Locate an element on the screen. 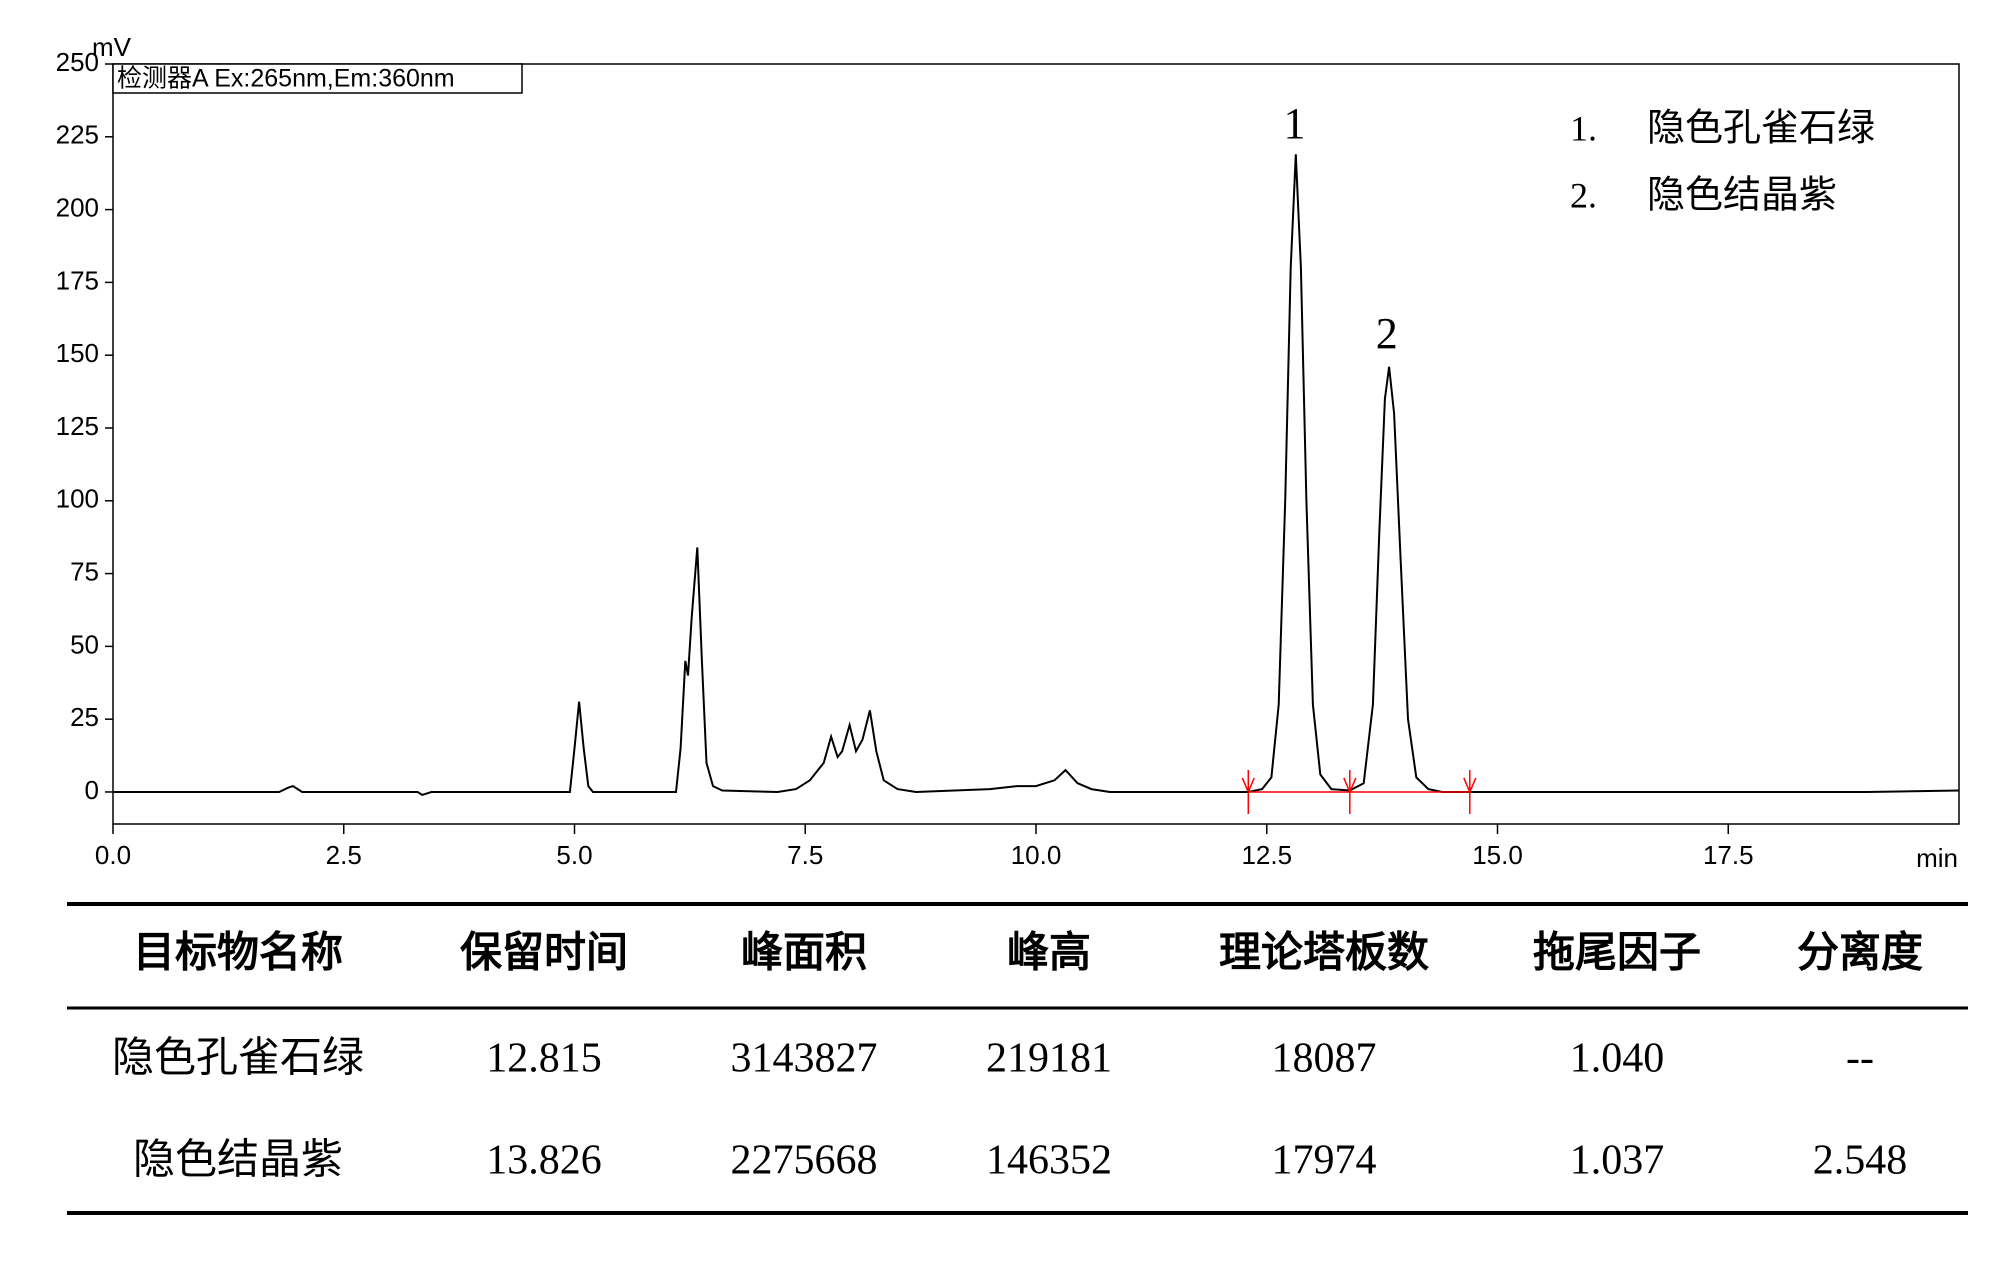 The height and width of the screenshot is (1264, 2000). y-tick-label: 125 is located at coordinates (77, 426).